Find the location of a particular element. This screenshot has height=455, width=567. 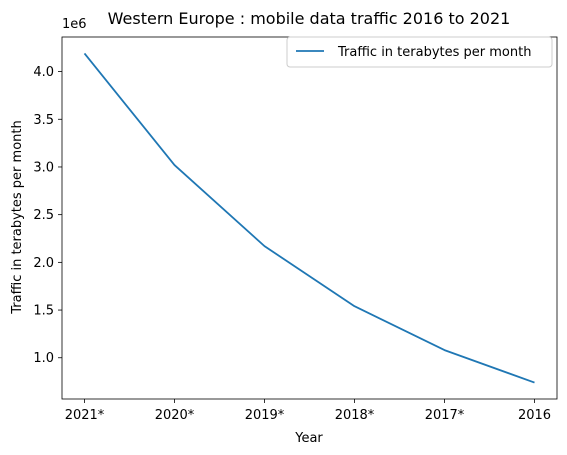

y-tick-label: 4.0 is located at coordinates (43, 72).